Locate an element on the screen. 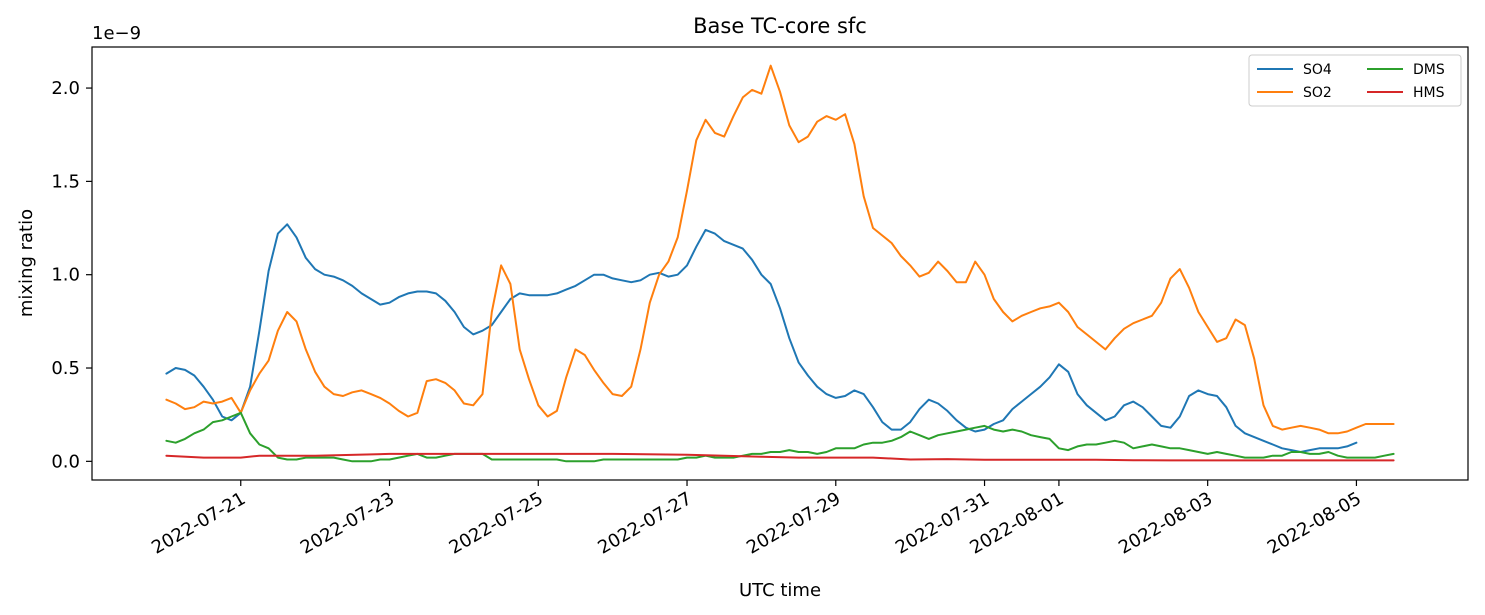  y-axis-label: mixing ratio is located at coordinates (26, 263).